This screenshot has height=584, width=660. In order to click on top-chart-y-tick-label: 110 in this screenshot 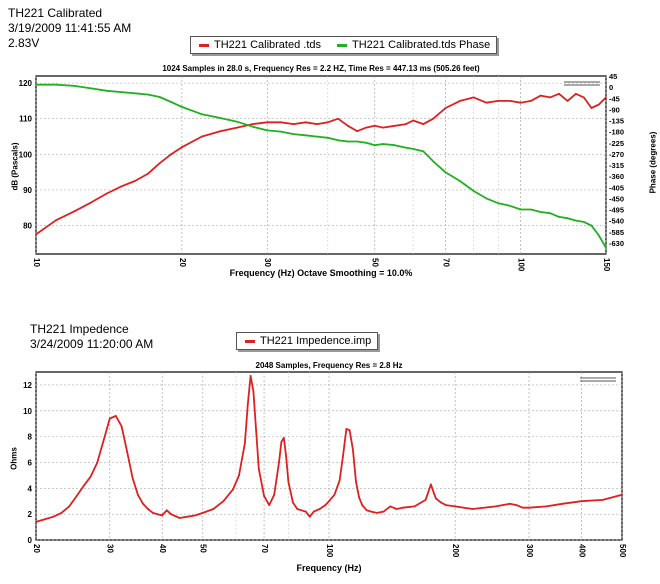, I will do `click(25, 119)`.